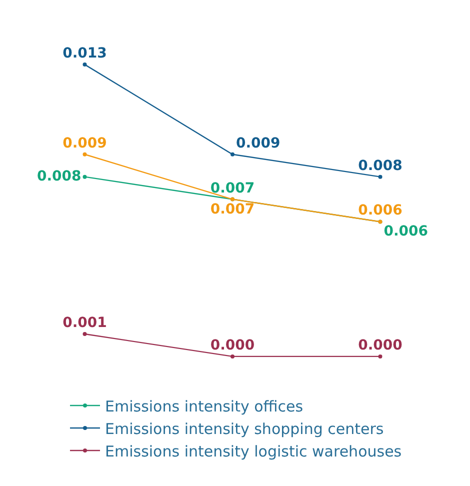 The image size is (470, 486). I want to click on legend-label: Emissions intensity offices, so click(204, 406).